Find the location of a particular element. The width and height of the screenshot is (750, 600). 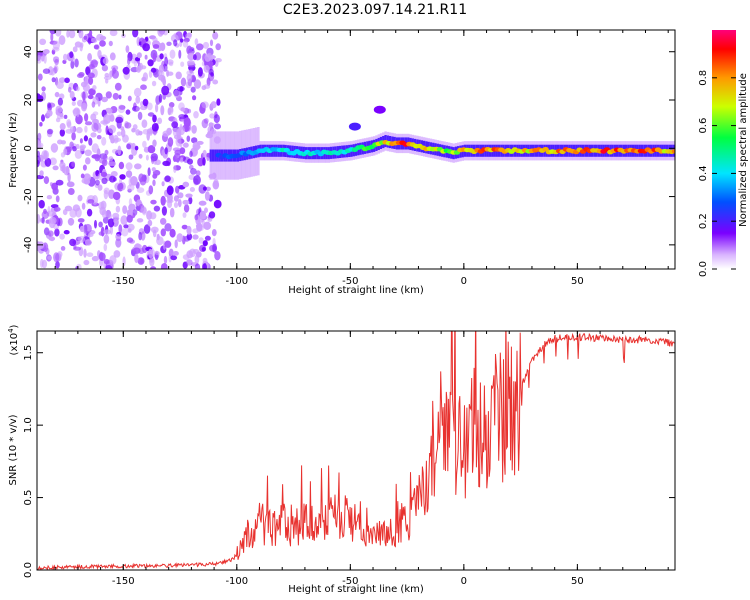

y-tick-label: -40 is located at coordinates (28, 245).